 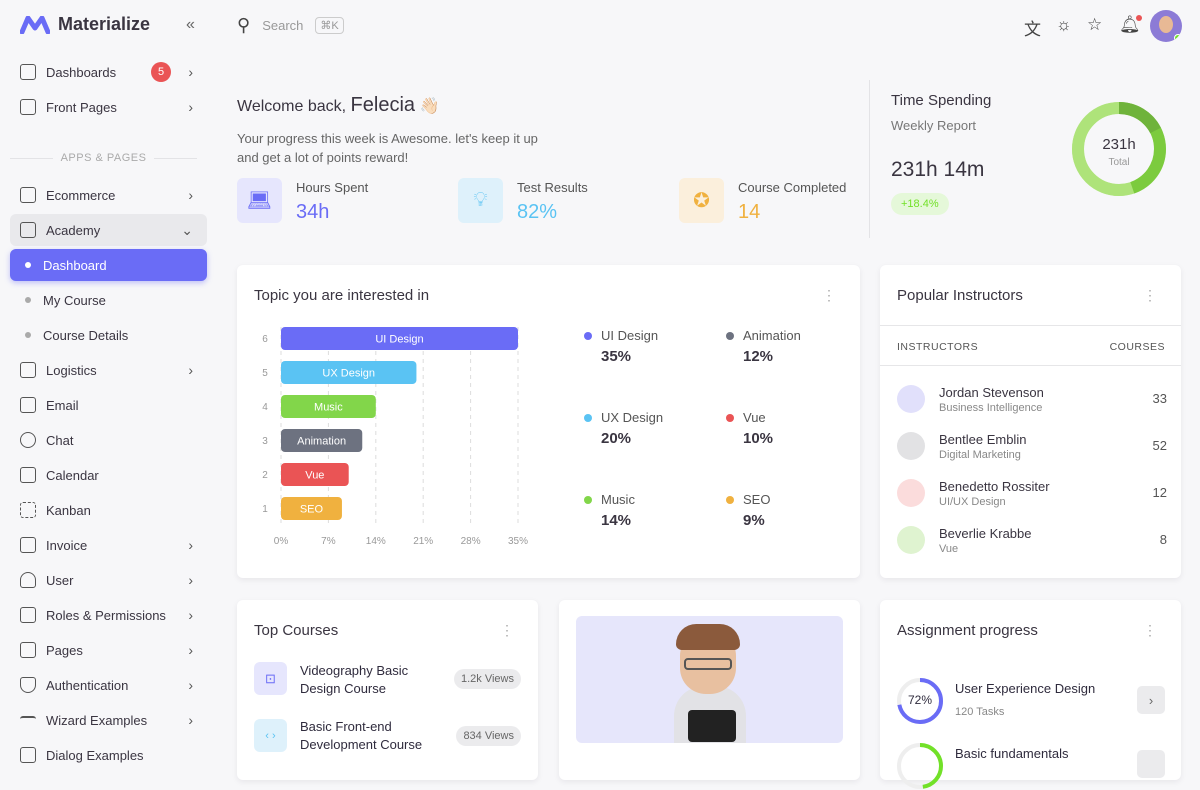 I want to click on user-name: Felecia, so click(x=383, y=105).